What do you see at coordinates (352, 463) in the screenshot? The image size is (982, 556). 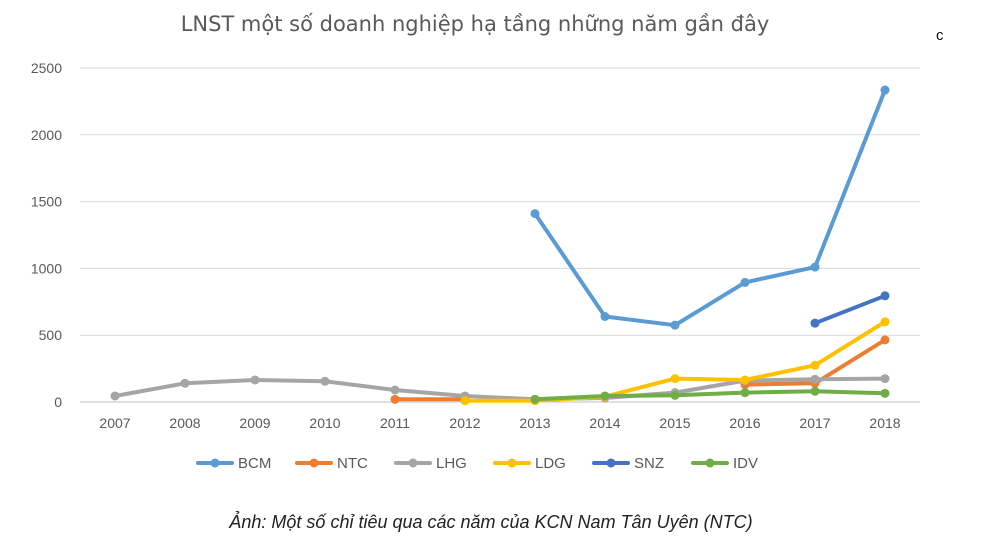 I see `legend-label-ntc: NTC` at bounding box center [352, 463].